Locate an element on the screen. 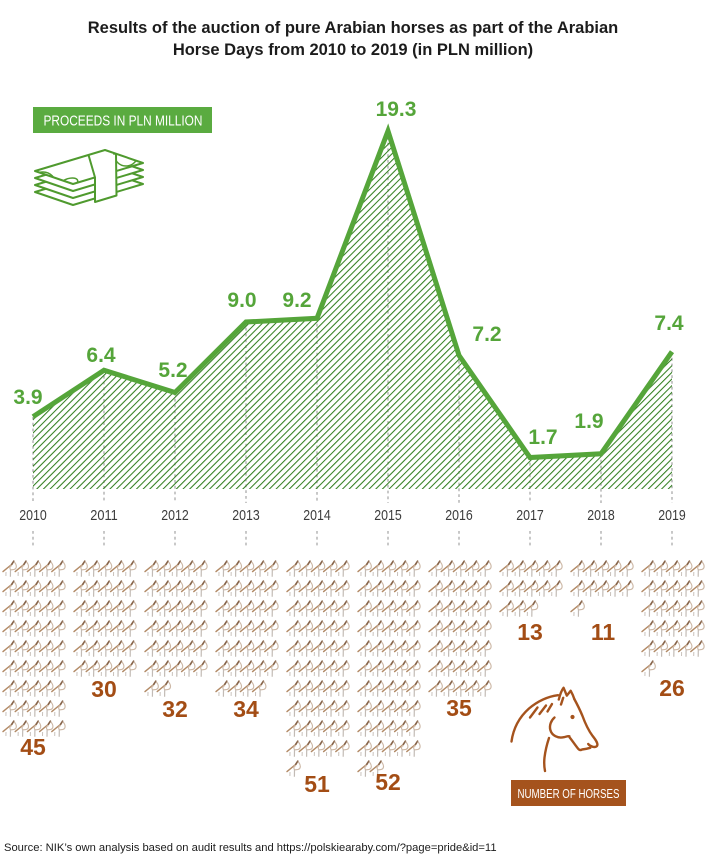 The width and height of the screenshot is (706, 865). svg-text: 9.0 is located at coordinates (241, 300).